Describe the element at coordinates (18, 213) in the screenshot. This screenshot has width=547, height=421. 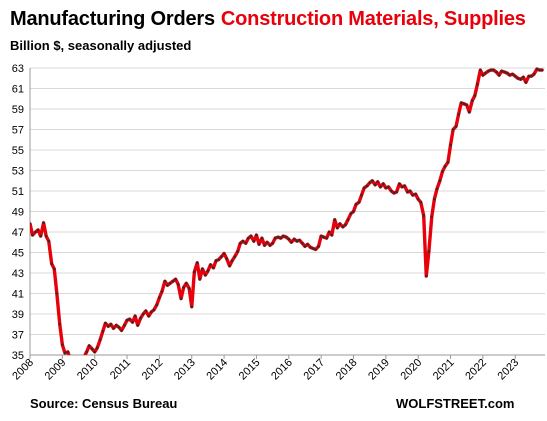
I see `y-tick-label: 49` at that location.